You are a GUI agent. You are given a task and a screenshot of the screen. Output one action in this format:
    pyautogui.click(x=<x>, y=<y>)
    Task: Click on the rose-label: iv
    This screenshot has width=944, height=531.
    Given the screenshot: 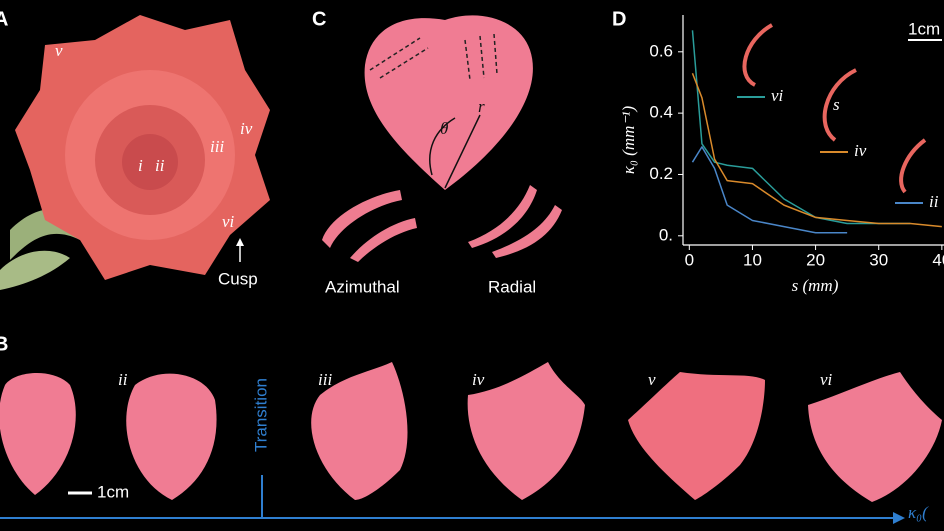 What is the action you would take?
    pyautogui.click(x=246, y=128)
    